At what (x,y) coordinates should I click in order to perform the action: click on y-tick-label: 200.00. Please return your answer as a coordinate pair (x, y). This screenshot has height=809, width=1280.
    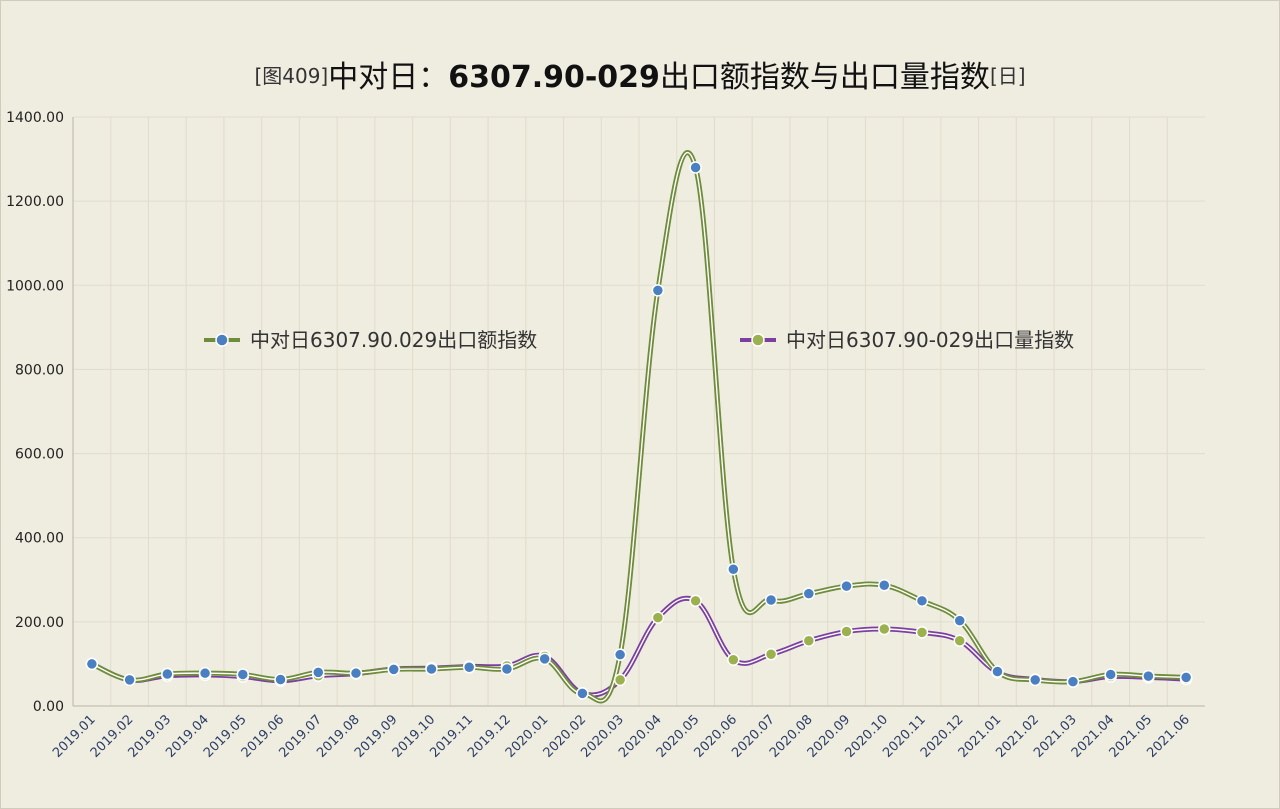
    Looking at the image, I should click on (39, 623).